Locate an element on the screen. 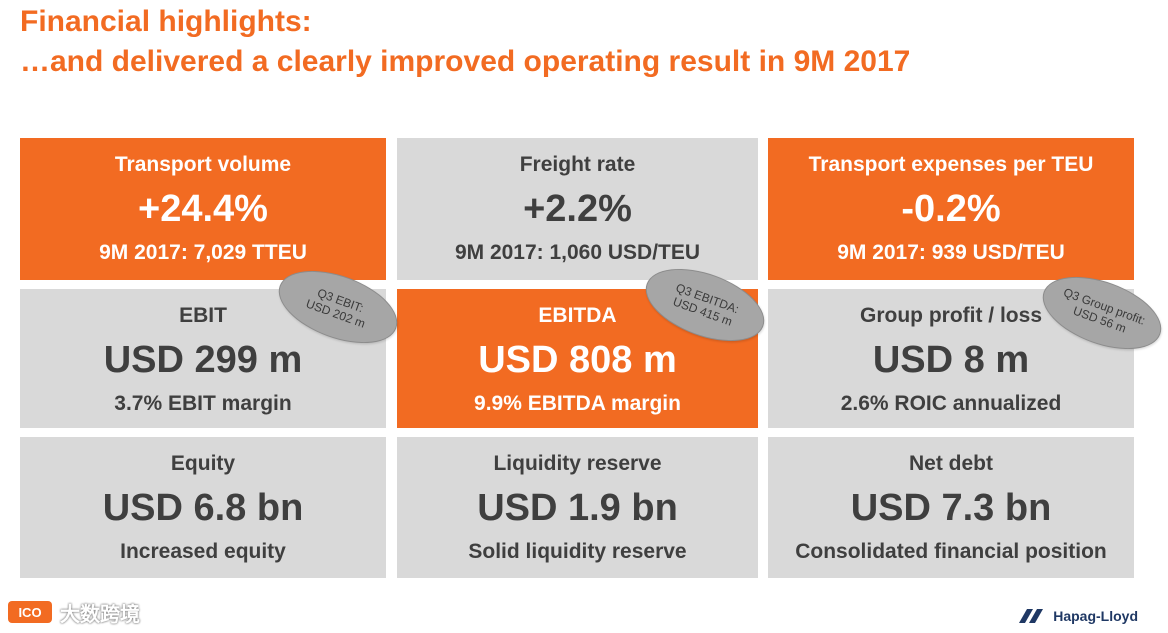  tile-label: EBIT is located at coordinates (203, 315).